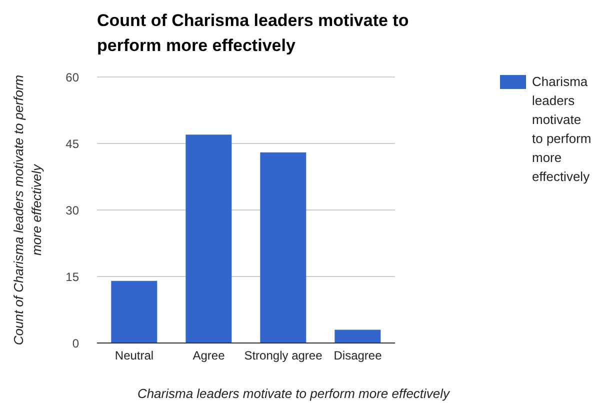 The height and width of the screenshot is (403, 595). Describe the element at coordinates (73, 210) in the screenshot. I see `y-tick-label: 30` at that location.